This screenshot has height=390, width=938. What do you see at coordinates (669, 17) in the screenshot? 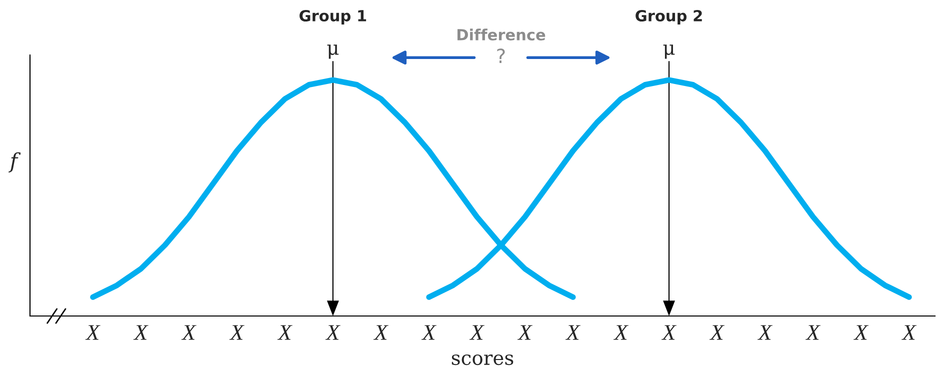
I see `text: Group 2` at bounding box center [669, 17].